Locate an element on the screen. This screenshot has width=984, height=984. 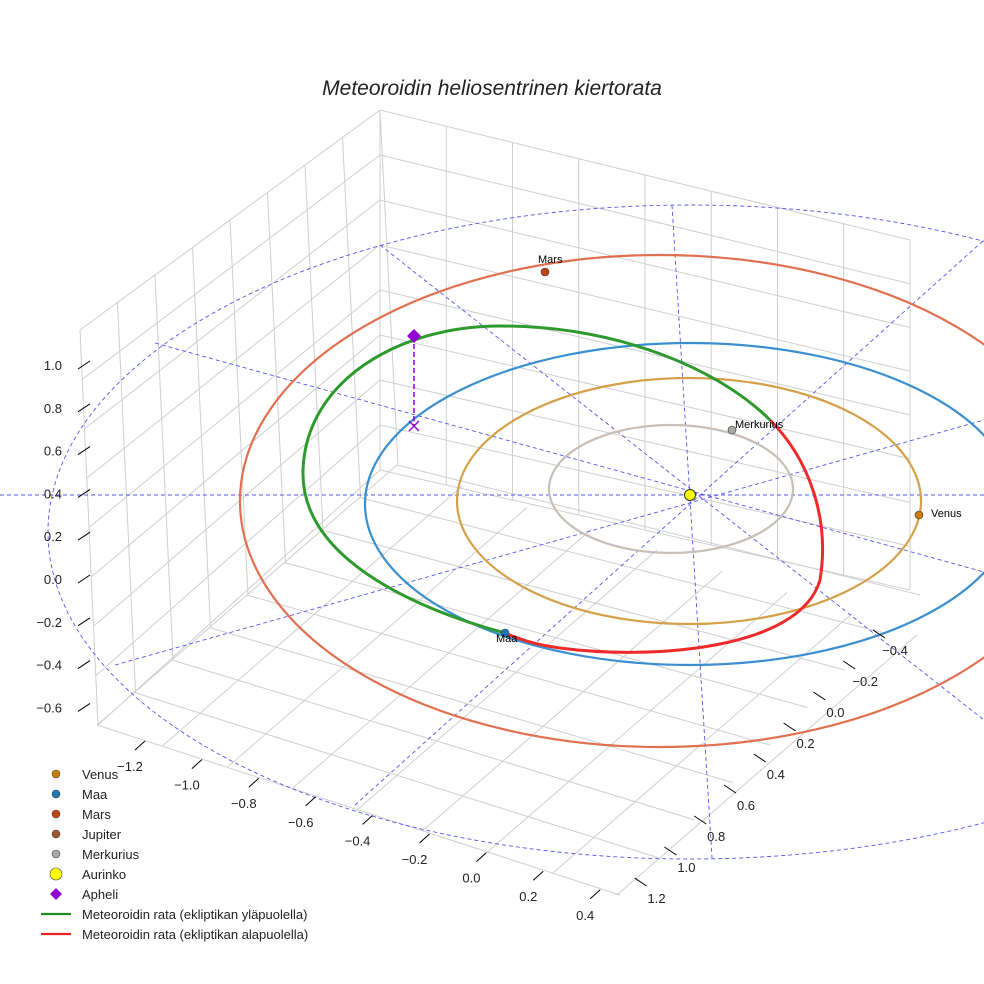
mars-label: Mars is located at coordinates (550, 260).